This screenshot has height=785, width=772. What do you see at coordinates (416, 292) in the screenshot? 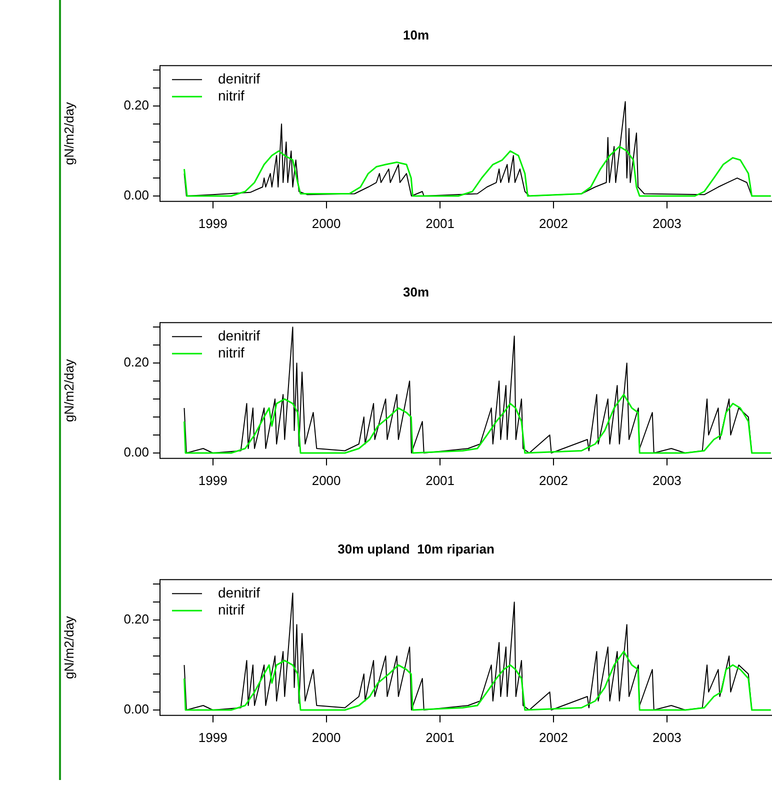
I see `chart-title: 30m` at bounding box center [416, 292].